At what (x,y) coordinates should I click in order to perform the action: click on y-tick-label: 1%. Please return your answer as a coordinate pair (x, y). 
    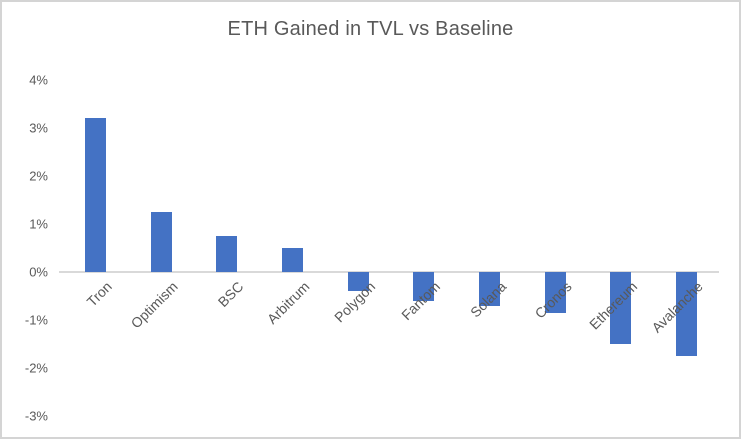
    Looking at the image, I should click on (38, 224).